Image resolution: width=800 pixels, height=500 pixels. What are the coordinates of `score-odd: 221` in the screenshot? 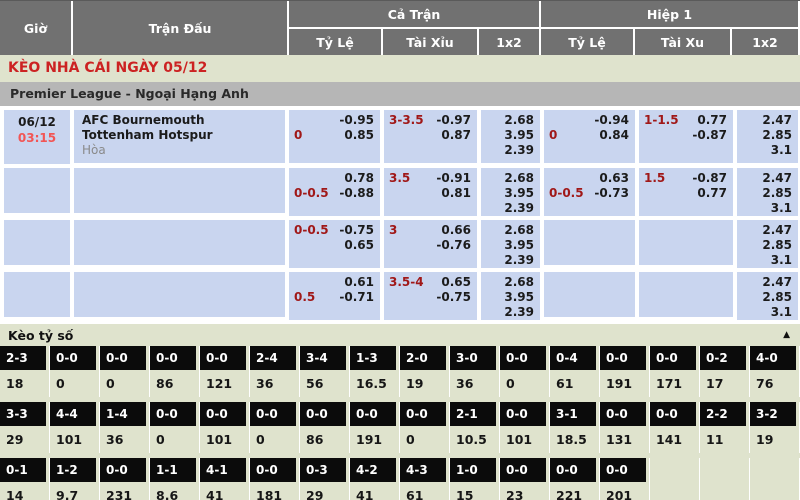 It's located at (569, 494).